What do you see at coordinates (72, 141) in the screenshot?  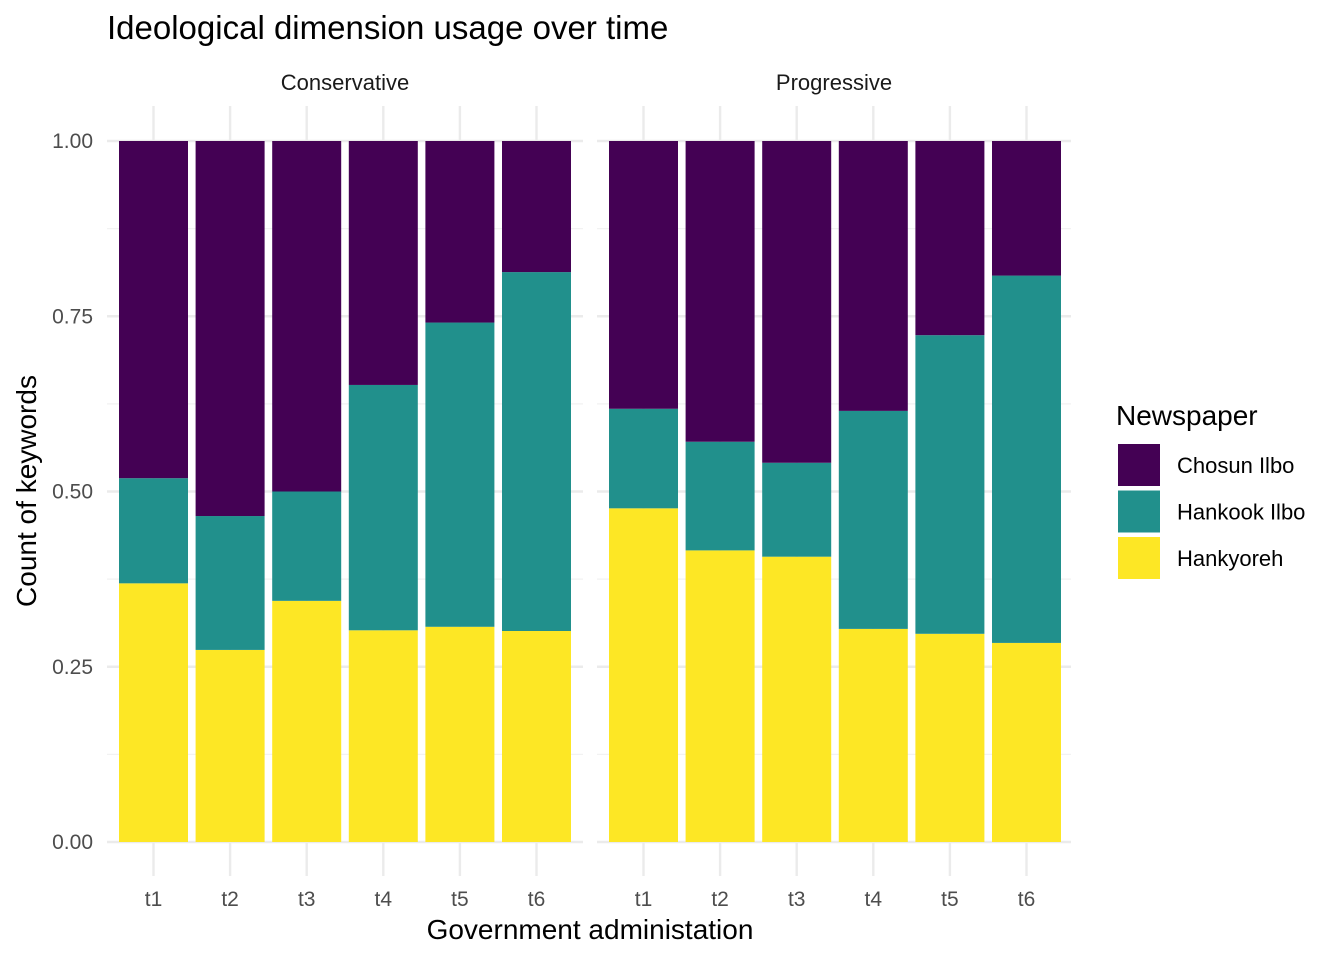 I see `y-tick-label: 1.00` at bounding box center [72, 141].